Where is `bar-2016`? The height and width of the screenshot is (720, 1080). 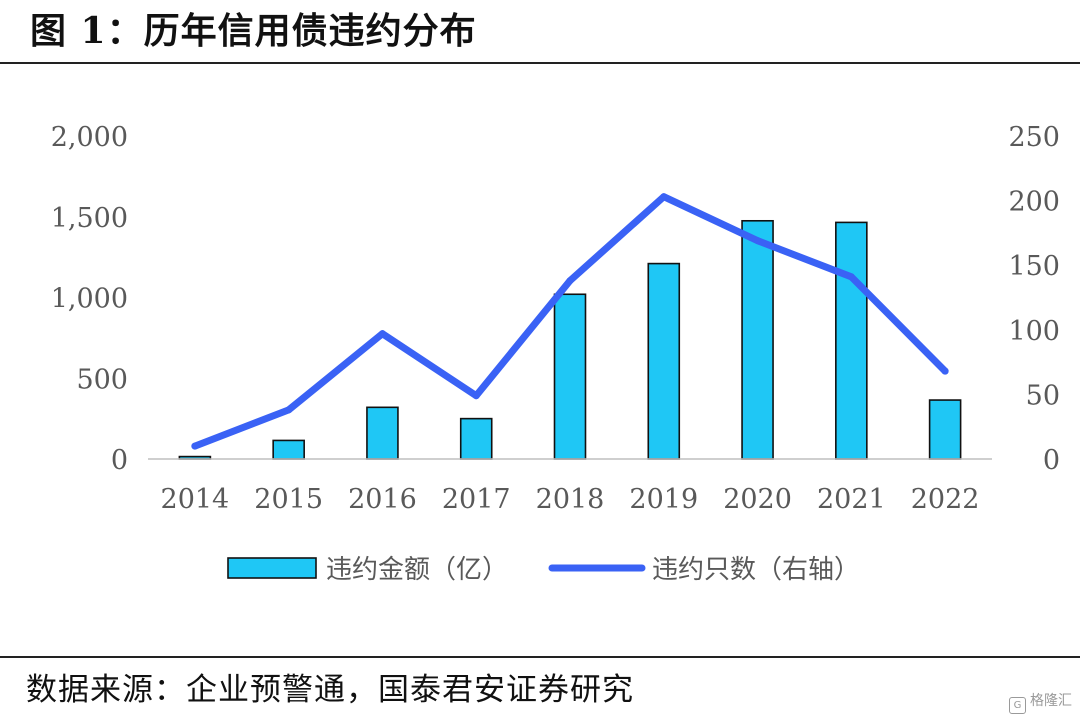 bar-2016 is located at coordinates (382, 433).